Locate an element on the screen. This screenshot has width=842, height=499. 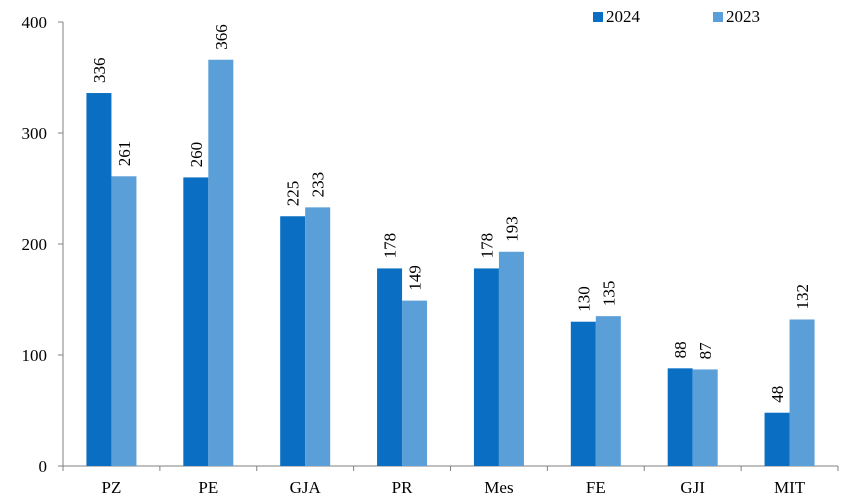
x-tick-label: FE is located at coordinates (596, 487).